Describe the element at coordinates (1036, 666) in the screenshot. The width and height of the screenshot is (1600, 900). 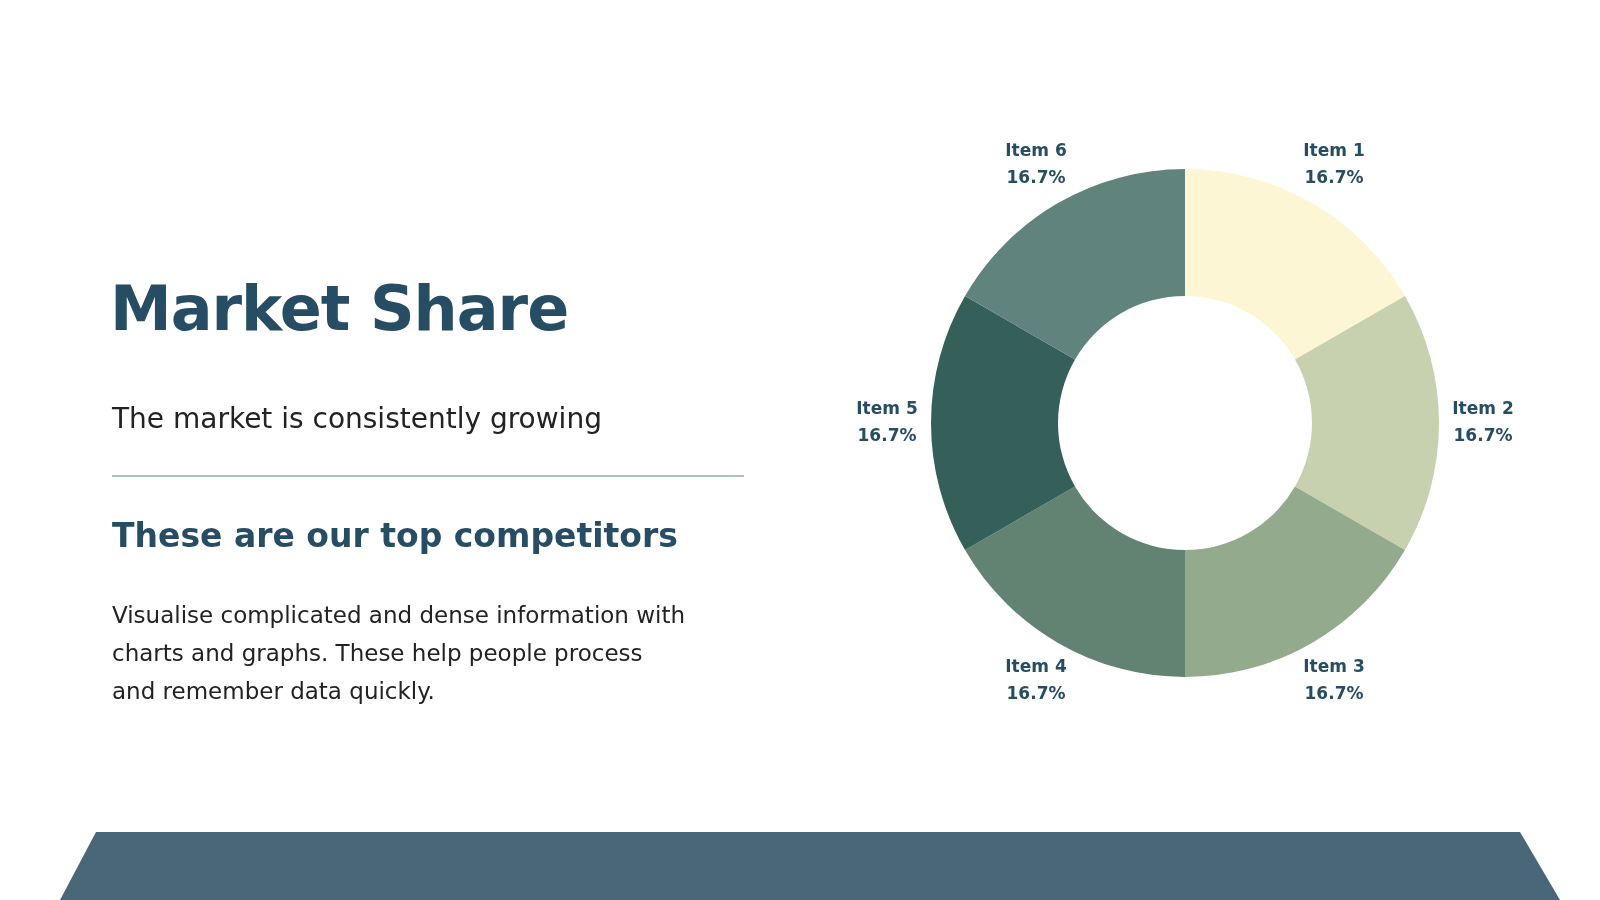
I see `slice-label: Item 4` at that location.